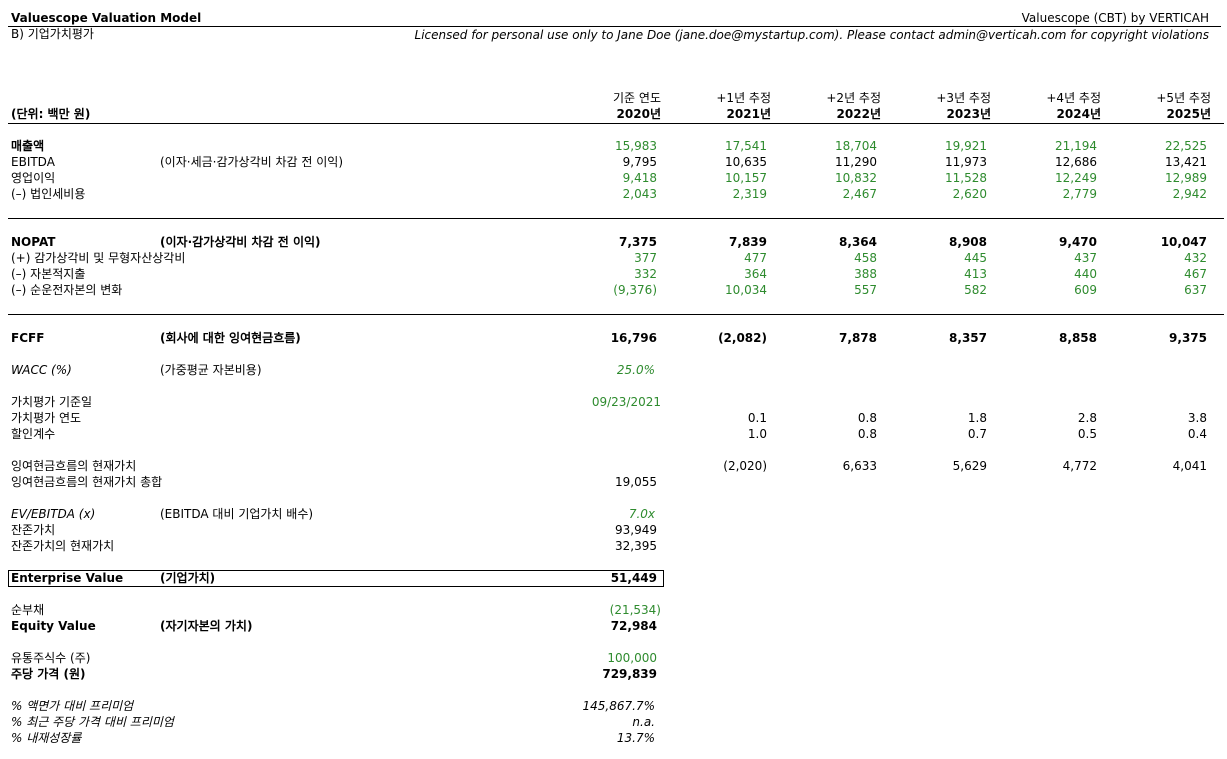 The width and height of the screenshot is (1227, 759). I want to click on table-cell: 9,375, so click(1188, 338).